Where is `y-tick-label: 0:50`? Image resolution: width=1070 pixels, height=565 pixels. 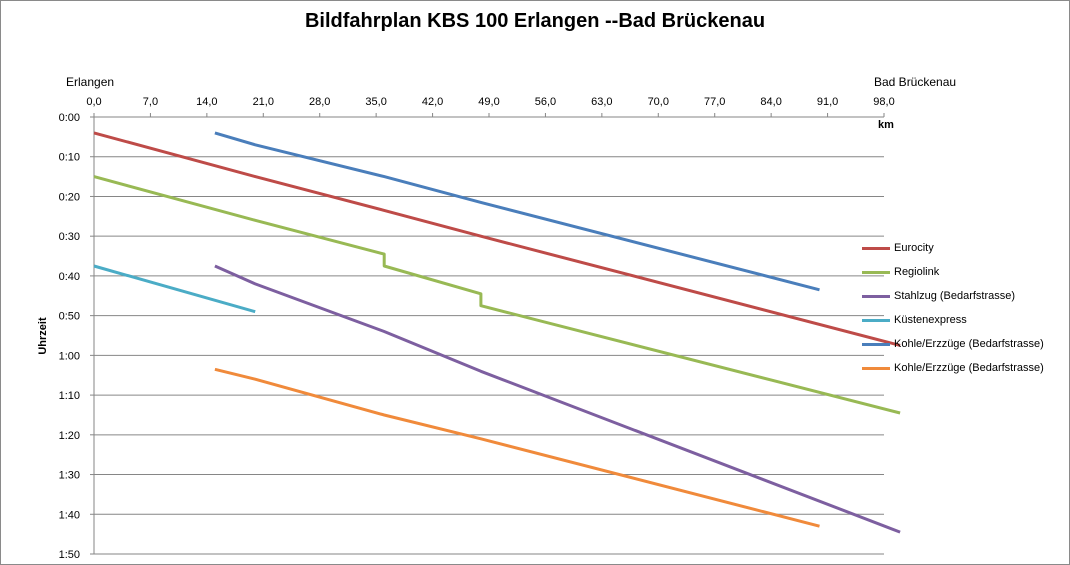 y-tick-label: 0:50 is located at coordinates (69, 317).